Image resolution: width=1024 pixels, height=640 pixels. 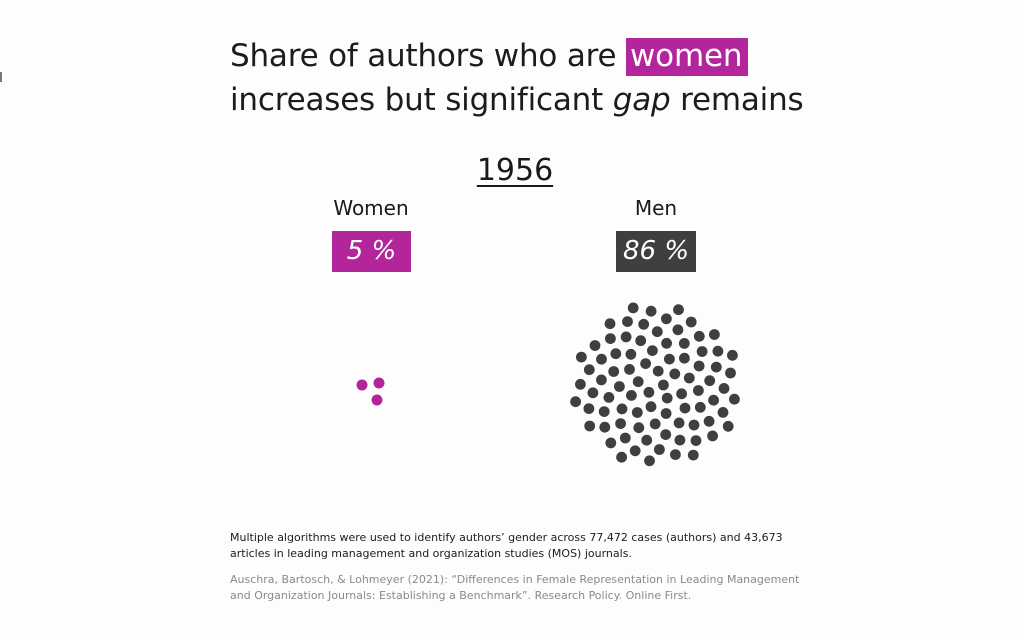 I want to click on title-highlight-women: women, so click(x=687, y=57).